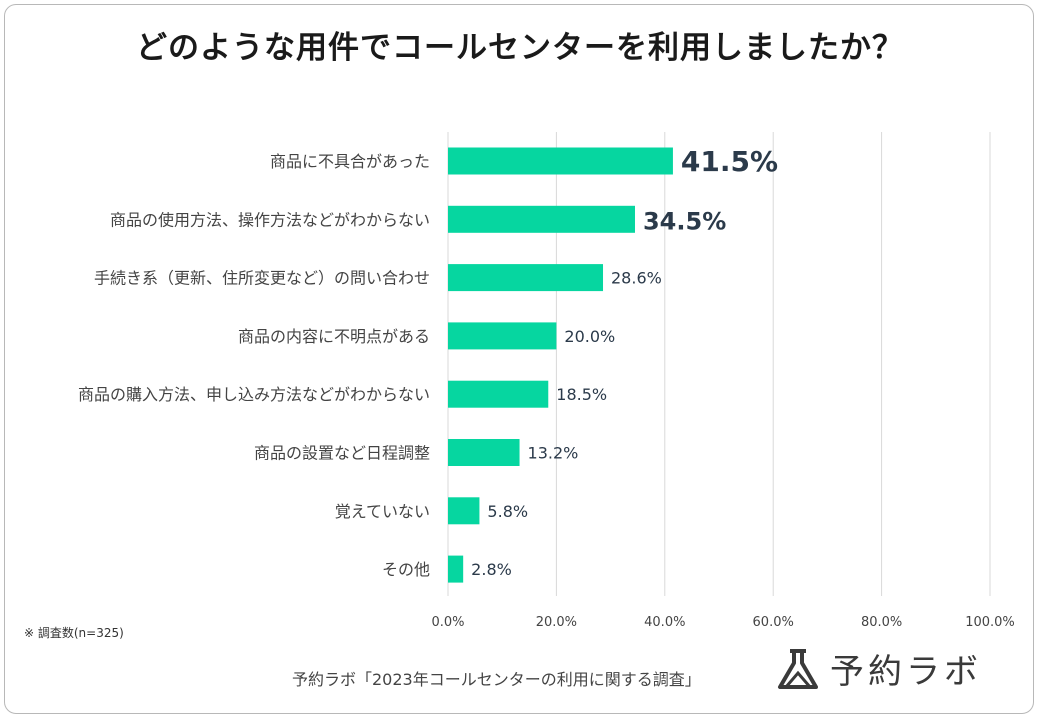 The width and height of the screenshot is (1040, 720). Describe the element at coordinates (350, 161) in the screenshot. I see `category-label: 商品に不具合があった` at that location.